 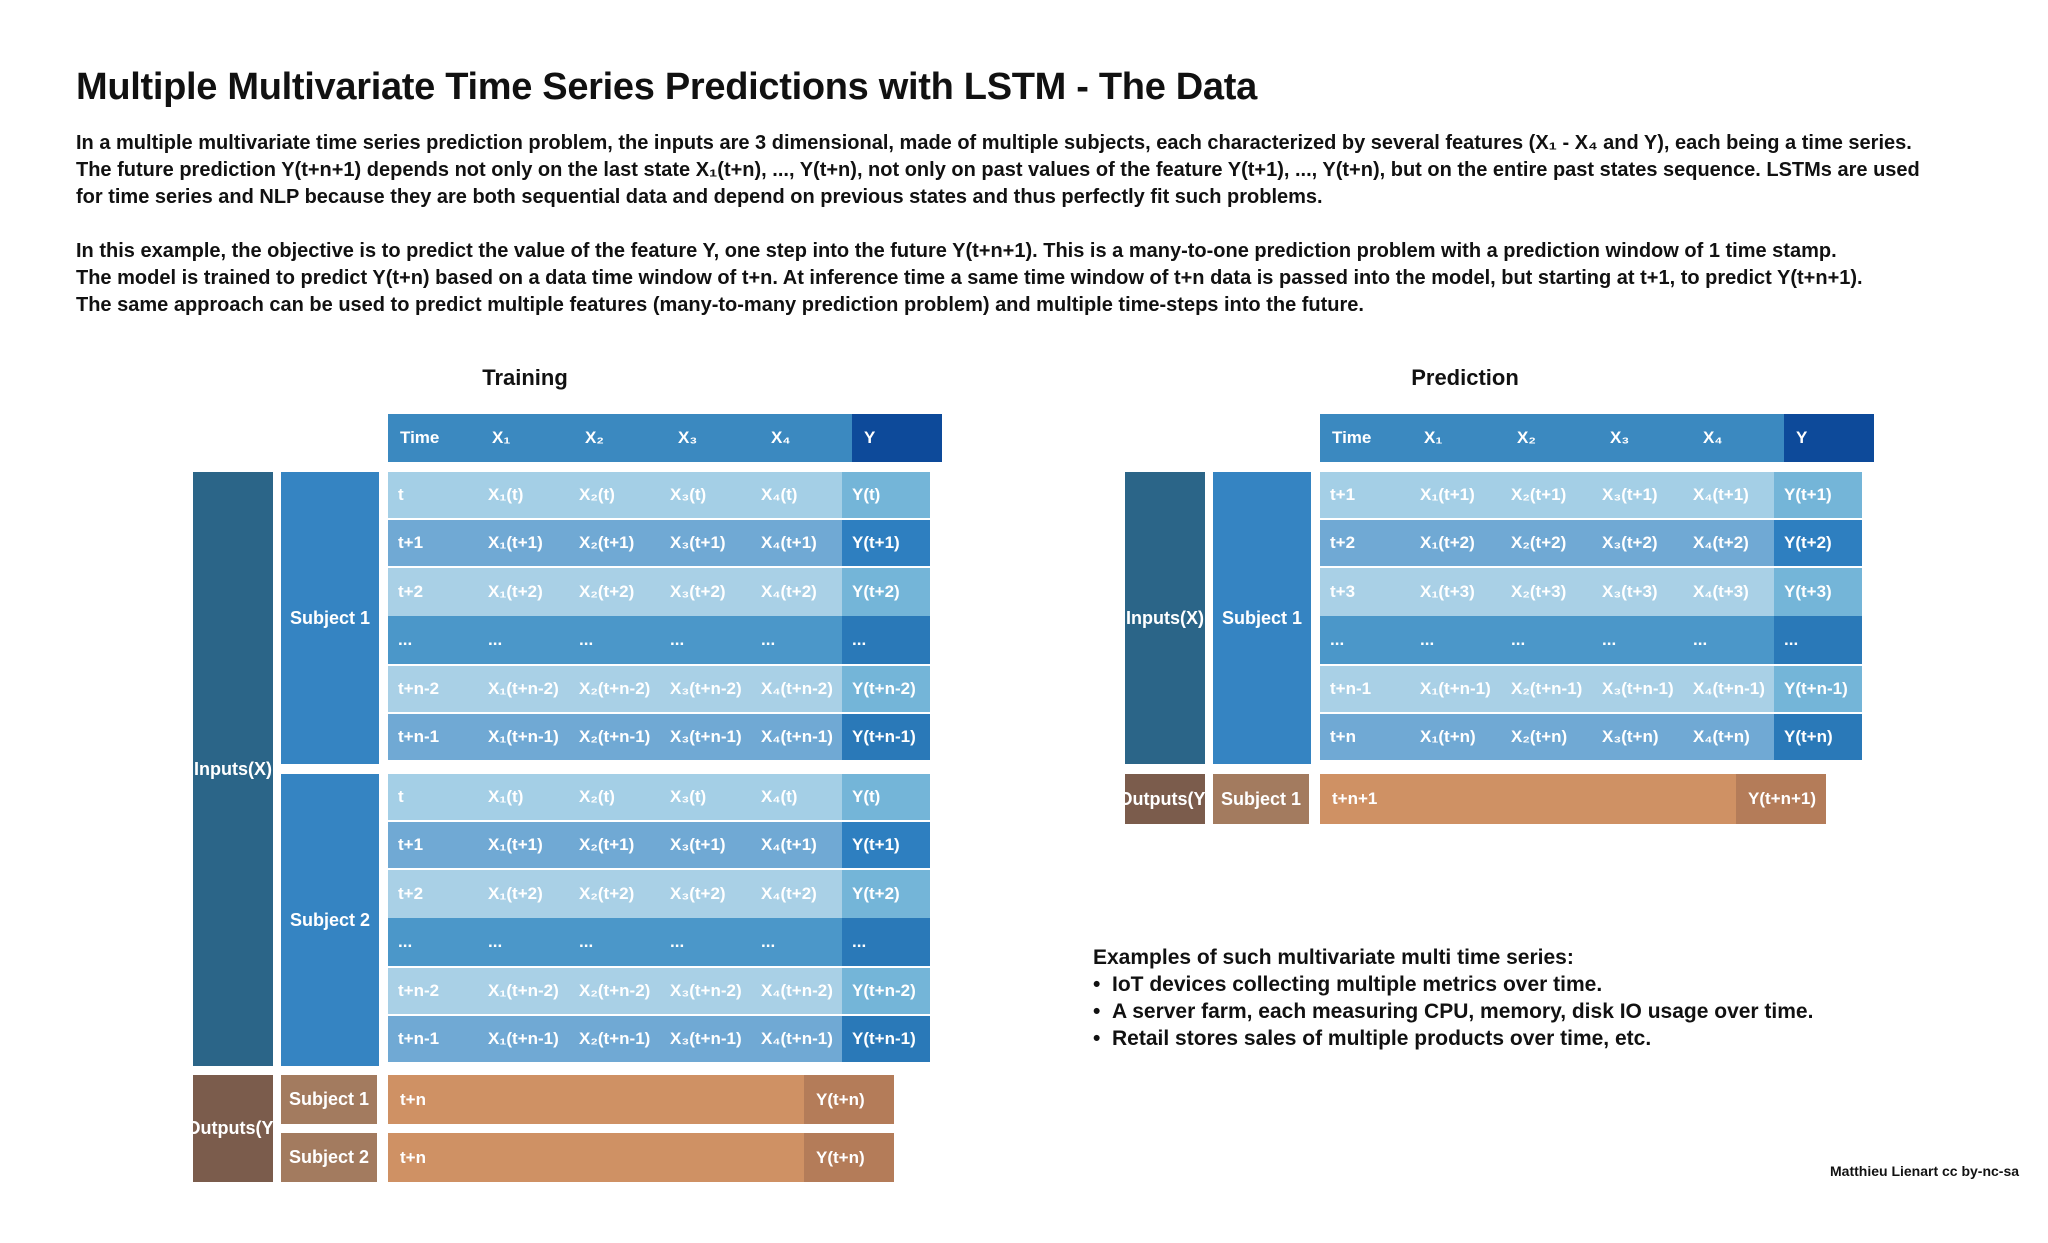 I want to click on table-cell: t+3, so click(x=1365, y=592).